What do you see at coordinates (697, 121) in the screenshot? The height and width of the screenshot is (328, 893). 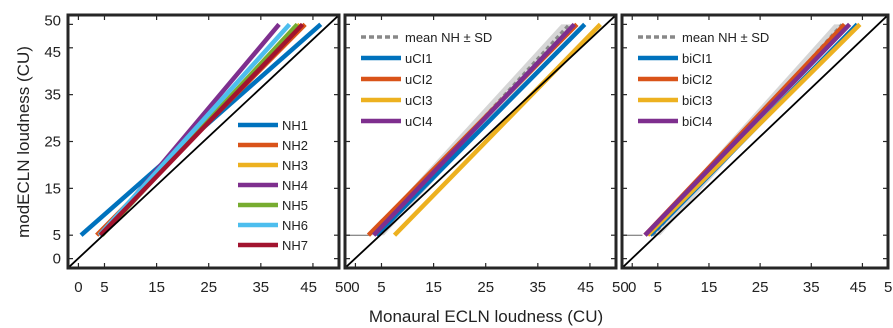 I see `legend-label: biCI4` at bounding box center [697, 121].